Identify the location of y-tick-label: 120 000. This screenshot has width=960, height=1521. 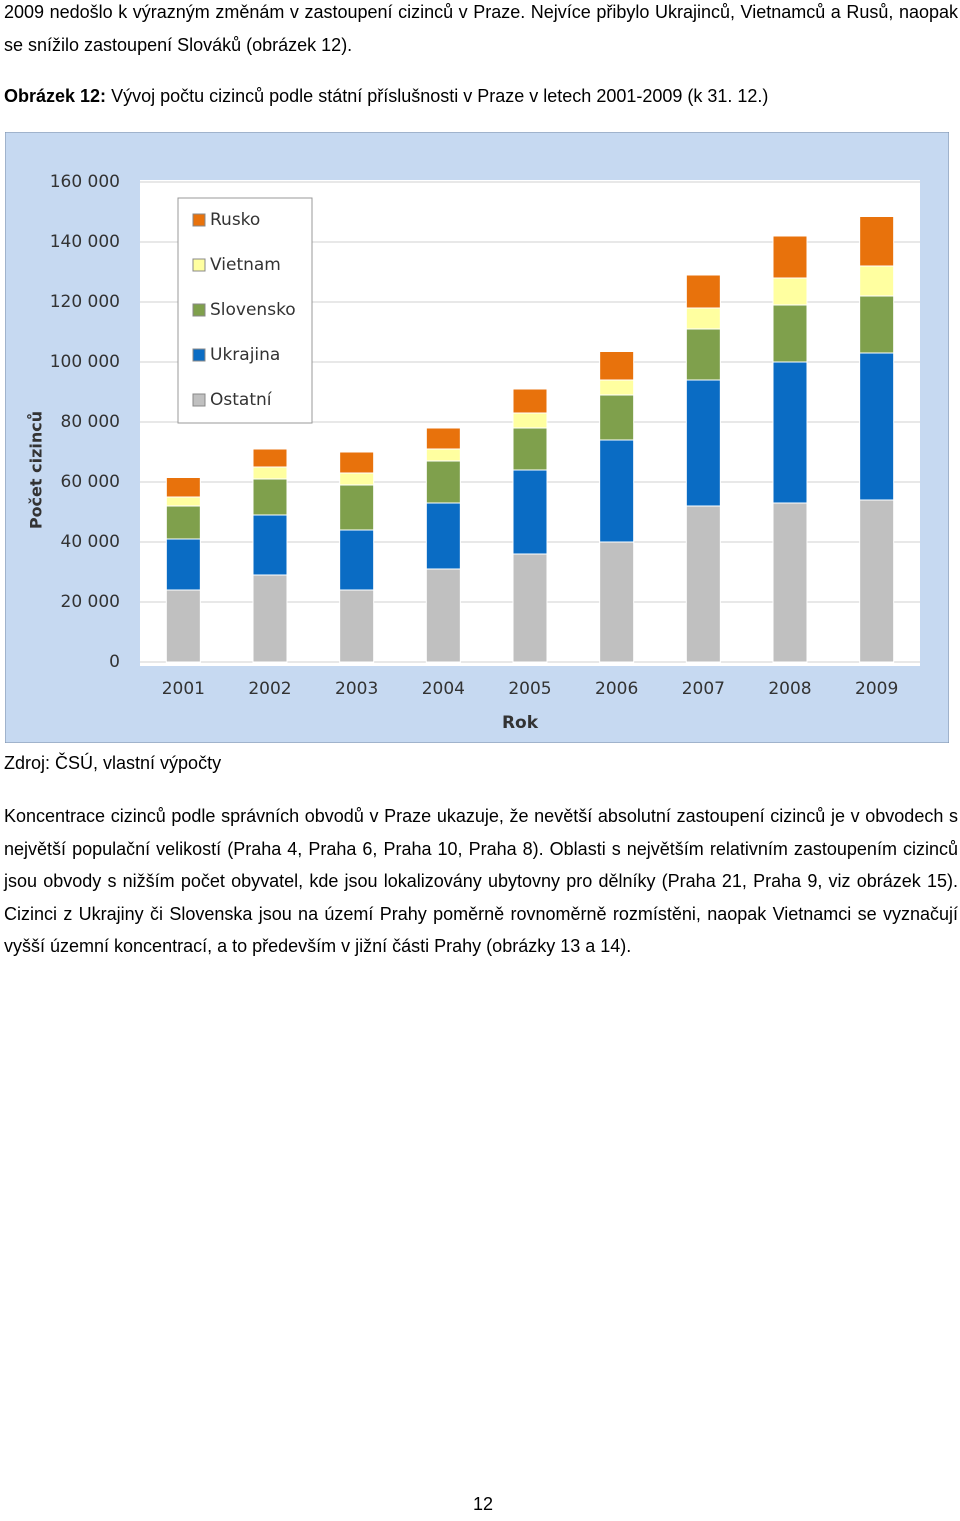
(85, 302).